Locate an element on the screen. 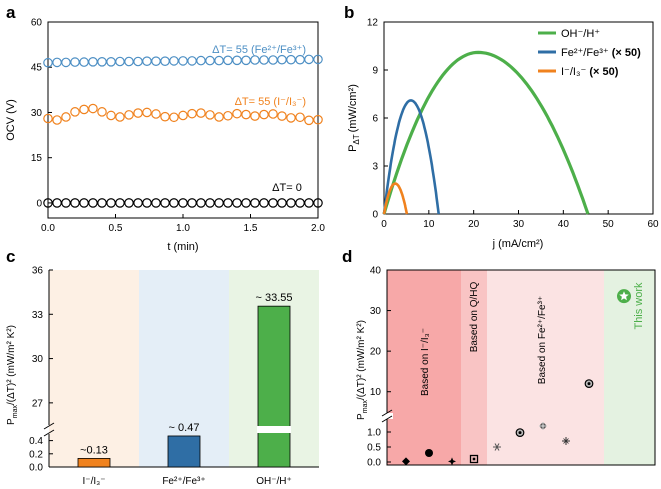 The image size is (661, 489). b-xtick-label: 20 is located at coordinates (474, 224).